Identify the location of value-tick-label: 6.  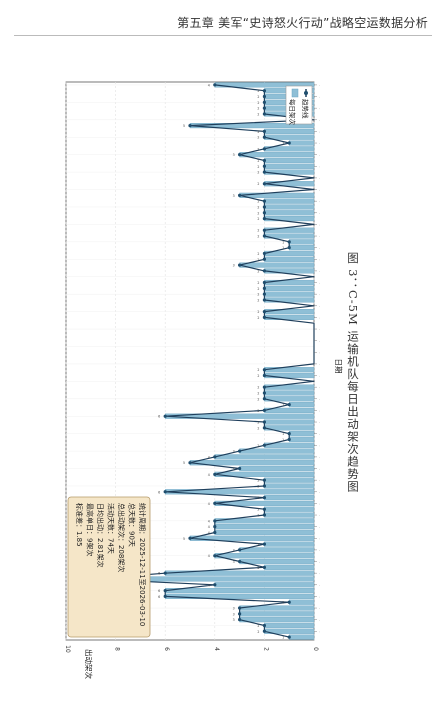
(166, 649).